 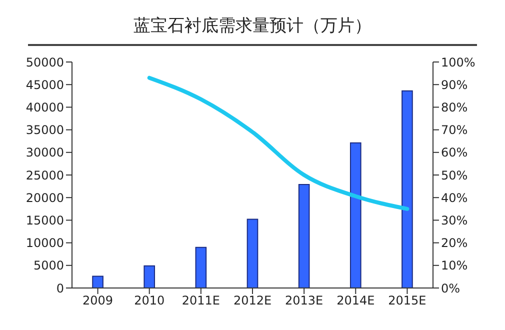 What do you see at coordinates (454, 153) in the screenshot?
I see `y2-tick-label: 60%` at bounding box center [454, 153].